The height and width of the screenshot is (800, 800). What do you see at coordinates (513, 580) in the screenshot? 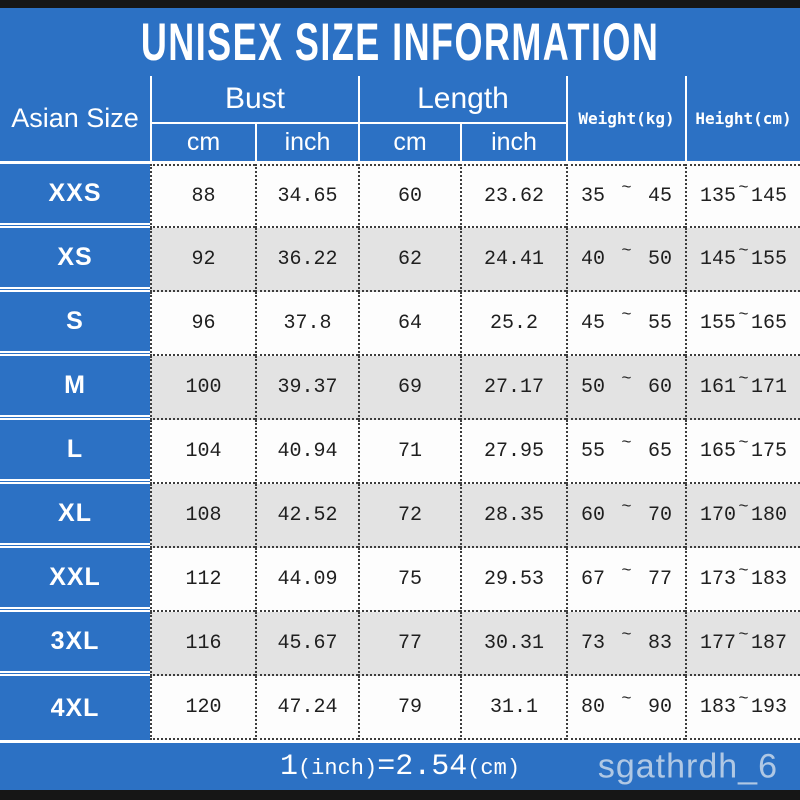
I see `length-inch-cell: 29.53` at bounding box center [513, 580].